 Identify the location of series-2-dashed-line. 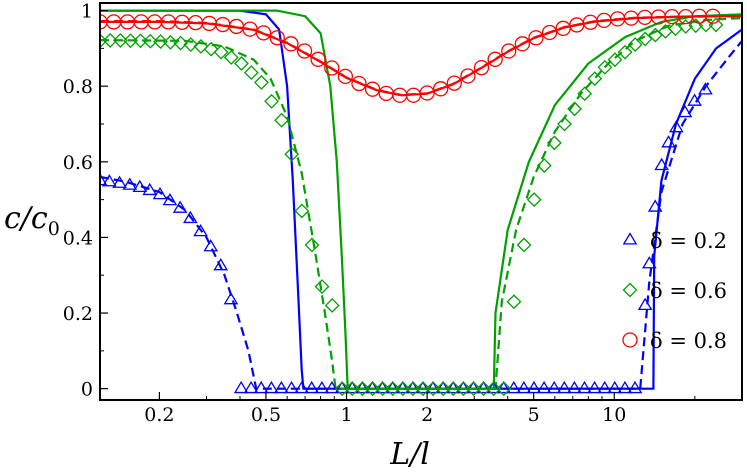
(421, 56).